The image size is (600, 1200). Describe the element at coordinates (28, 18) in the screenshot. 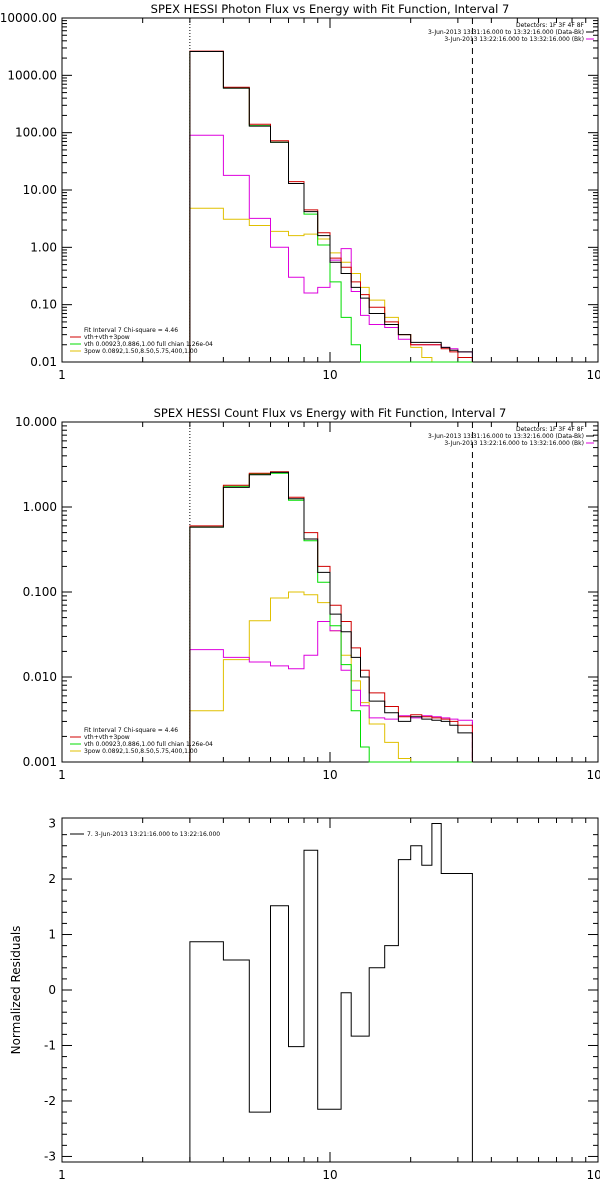

I see `y-tick-label: 10000.00` at that location.